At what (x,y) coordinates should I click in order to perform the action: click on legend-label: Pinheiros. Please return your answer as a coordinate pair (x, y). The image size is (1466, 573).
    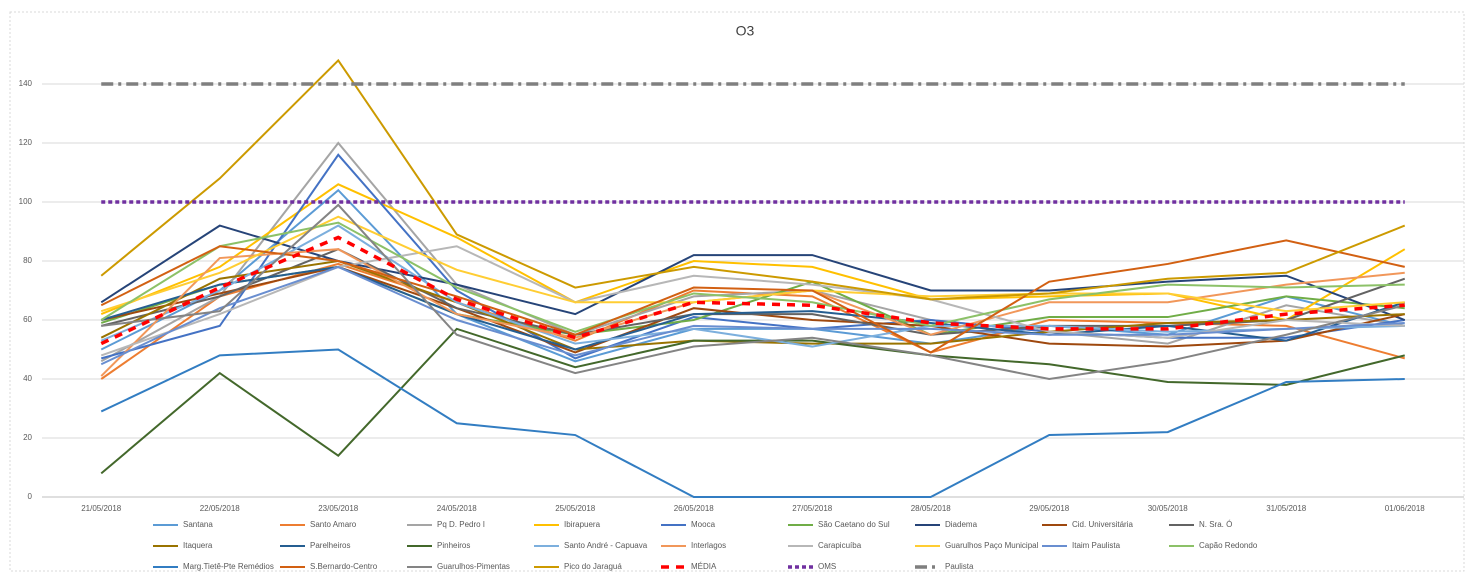
    Looking at the image, I should click on (453, 545).